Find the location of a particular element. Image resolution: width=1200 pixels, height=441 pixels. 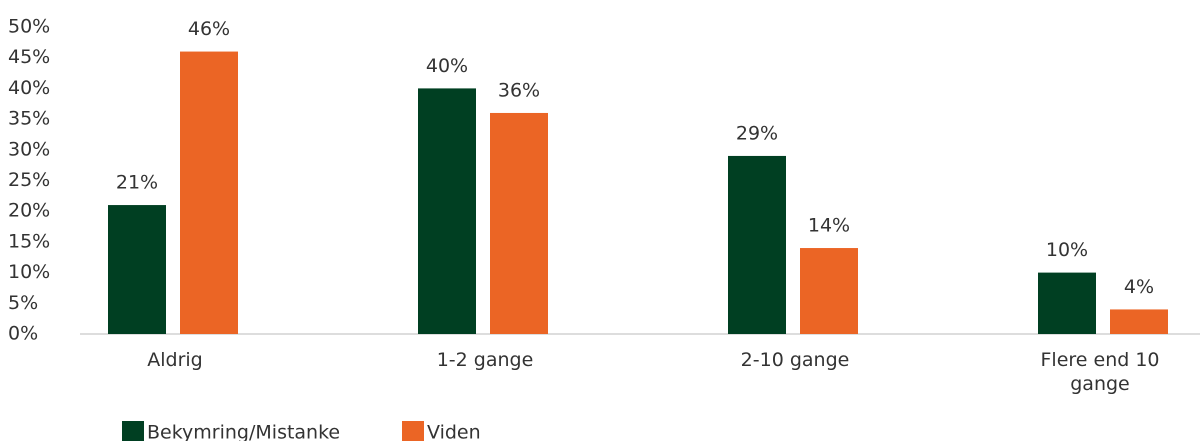

x-tick-label: 2-10 gange is located at coordinates (795, 360).